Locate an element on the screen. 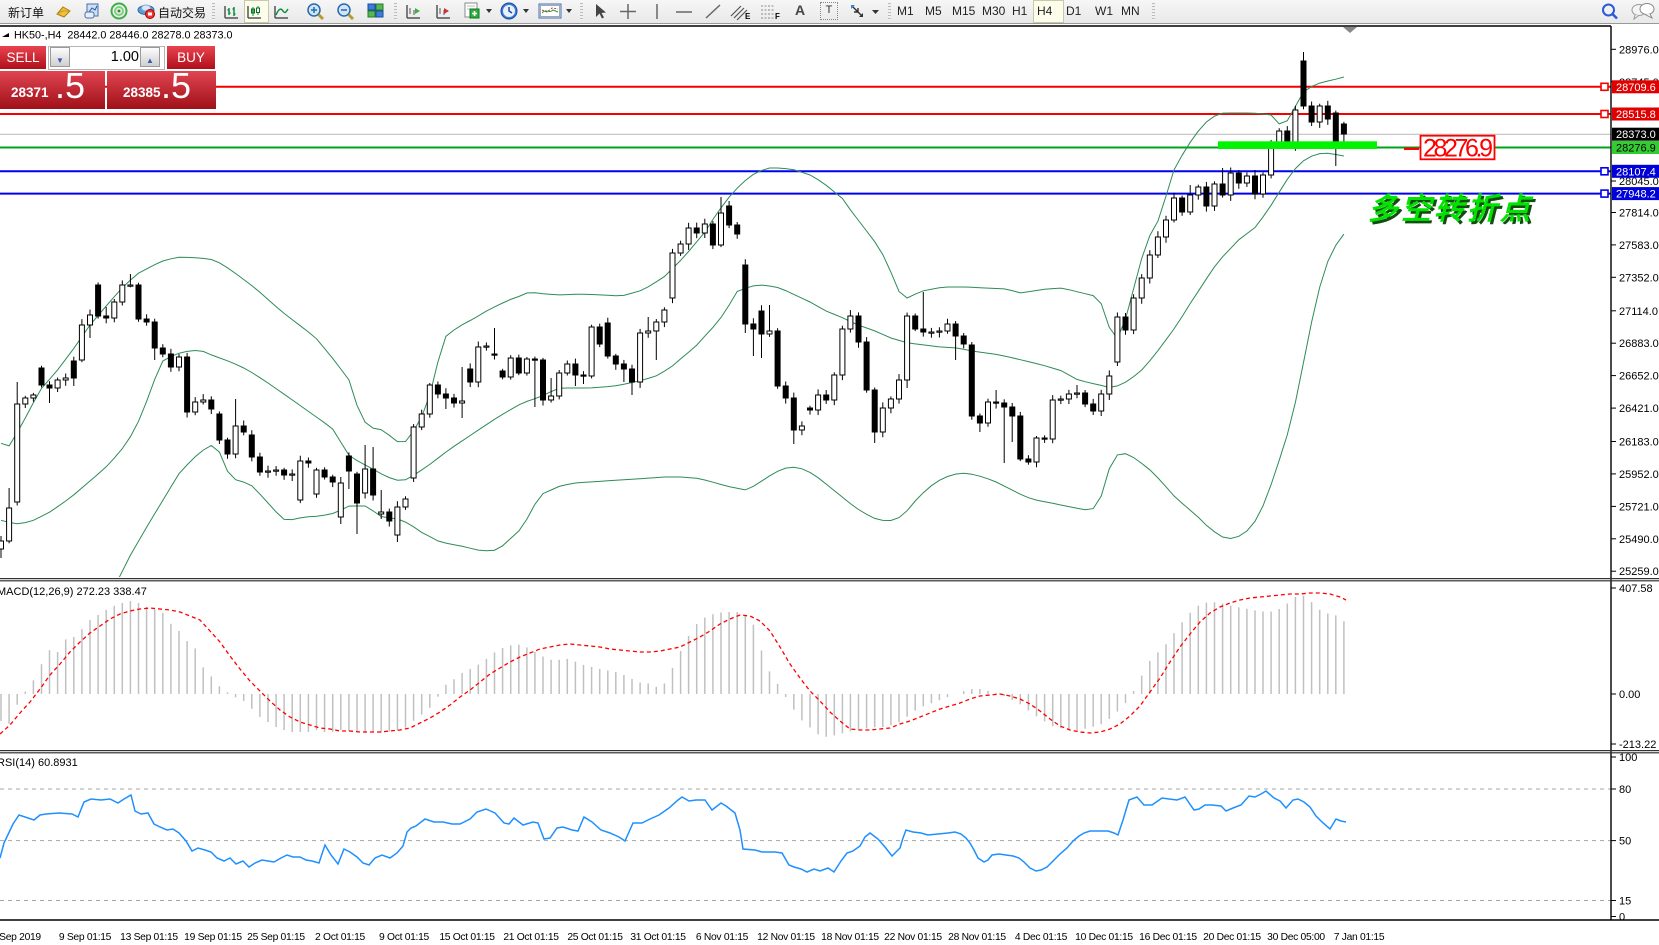 This screenshot has height=945, width=1659. svg-text: 9 Oct 01:15 is located at coordinates (404, 937).